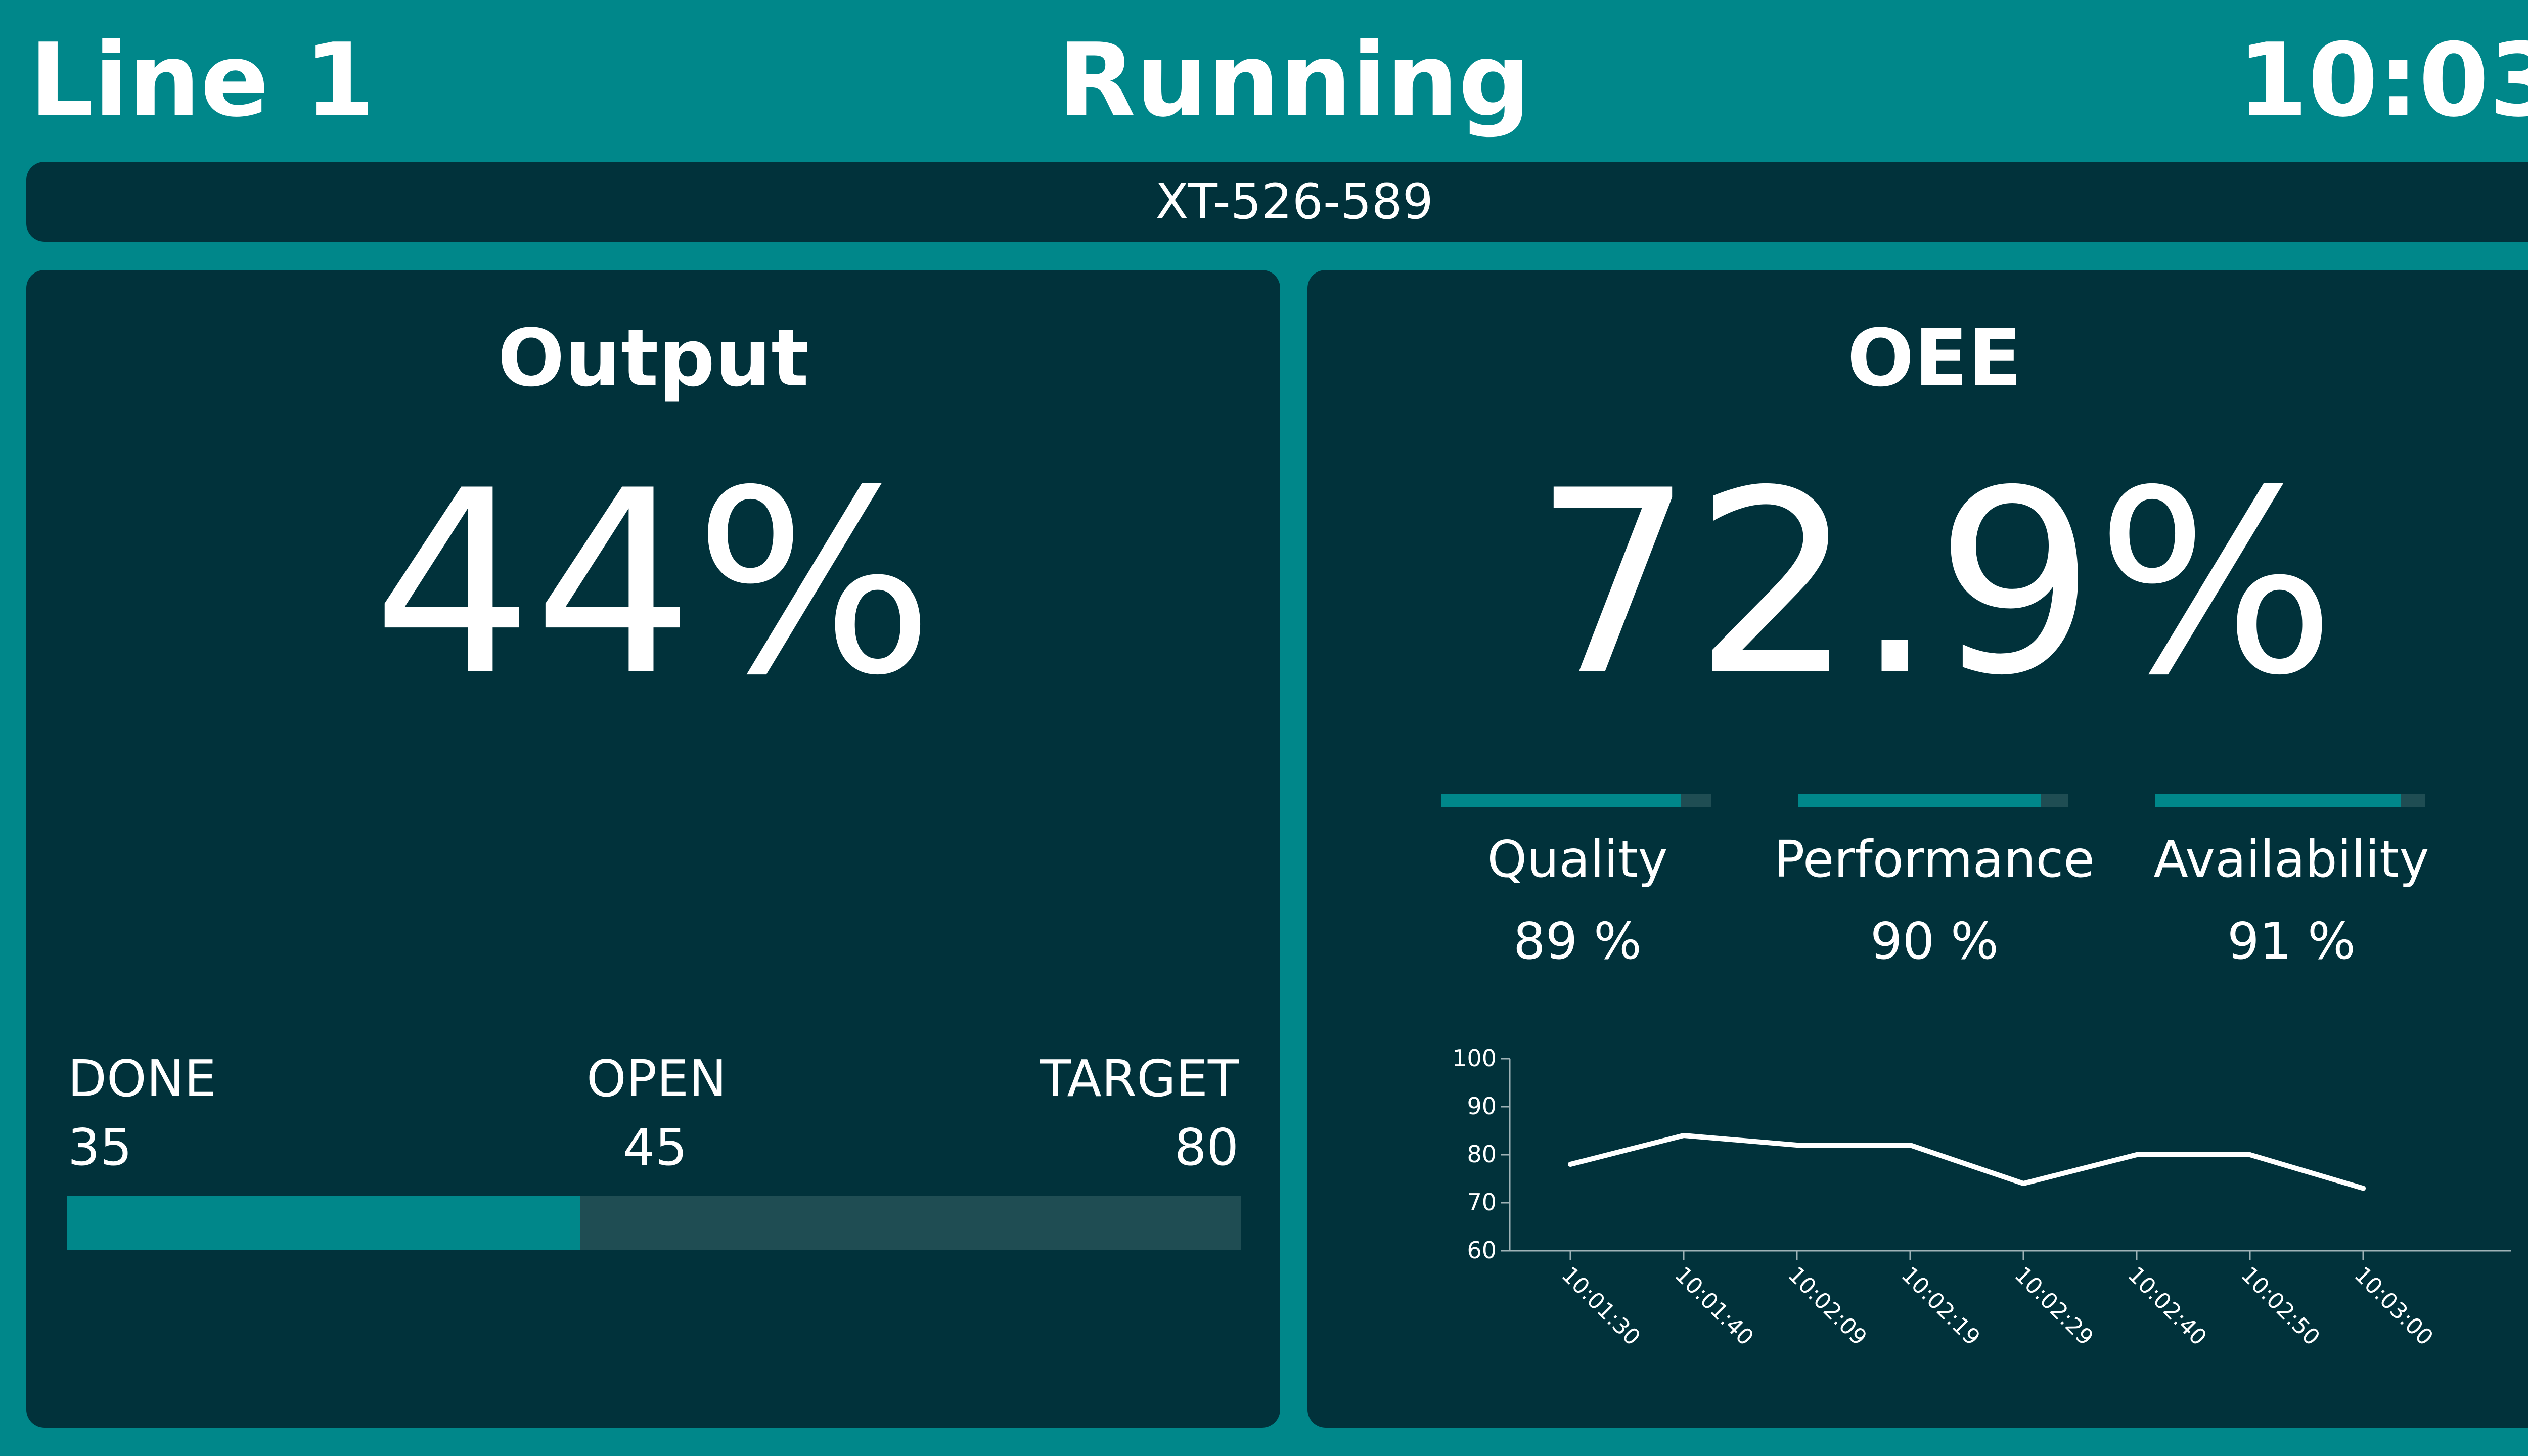  What do you see at coordinates (1482, 1106) in the screenshot?
I see `chart-y-tick-label: 90` at bounding box center [1482, 1106].